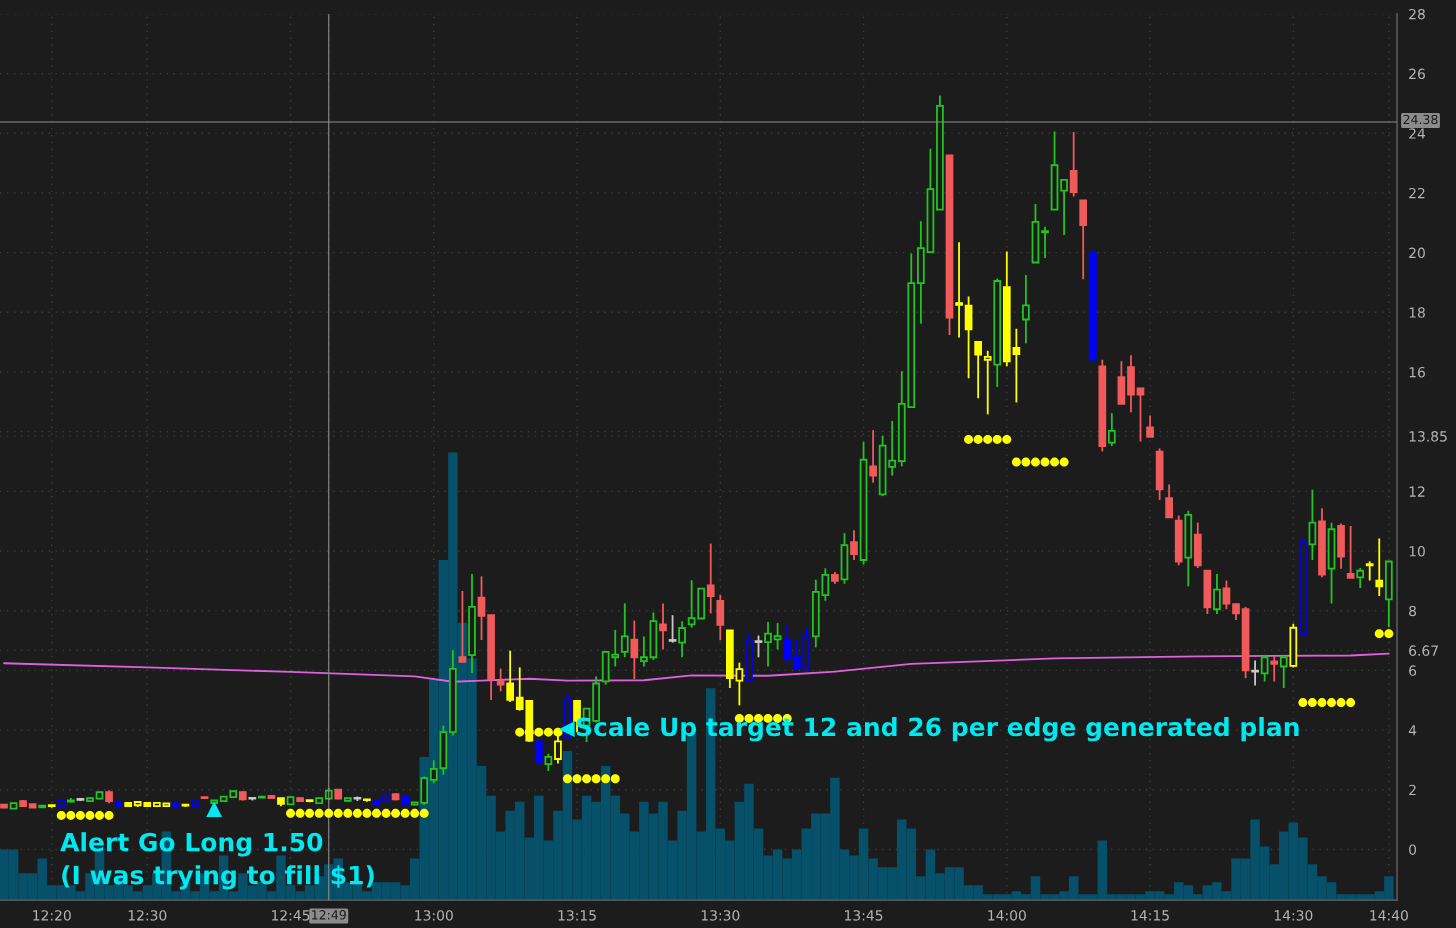 The width and height of the screenshot is (1456, 928). I want to click on x-tick-label: 12:49, so click(329, 915).